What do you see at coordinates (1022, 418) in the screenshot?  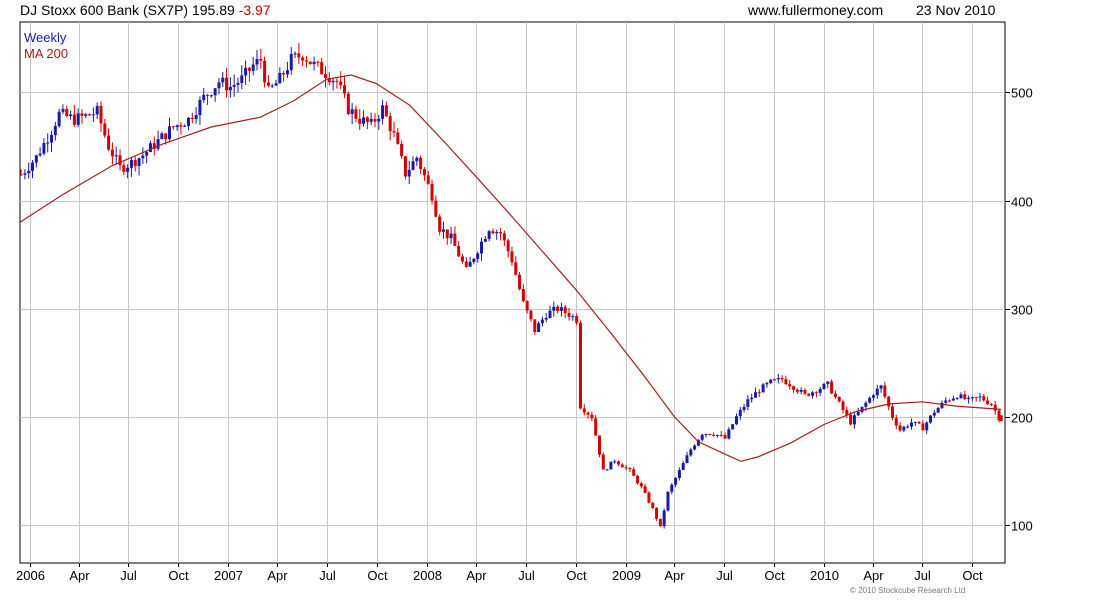 I see `y-tick-label: 200` at bounding box center [1022, 418].